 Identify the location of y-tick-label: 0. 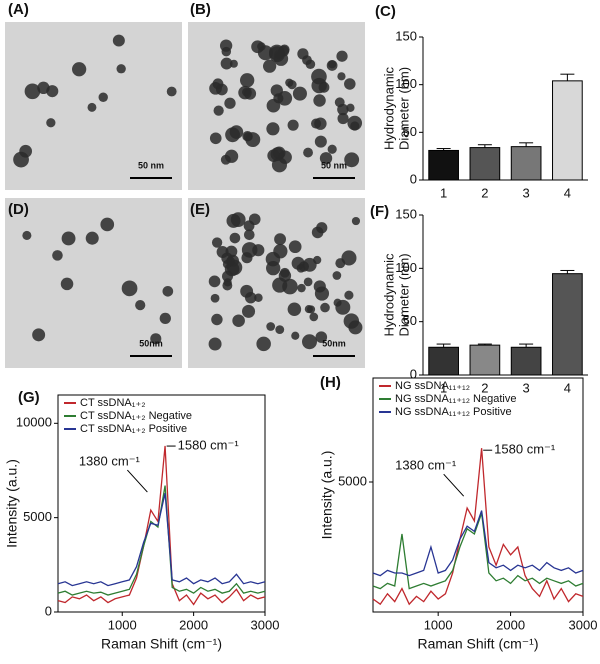
(48, 610).